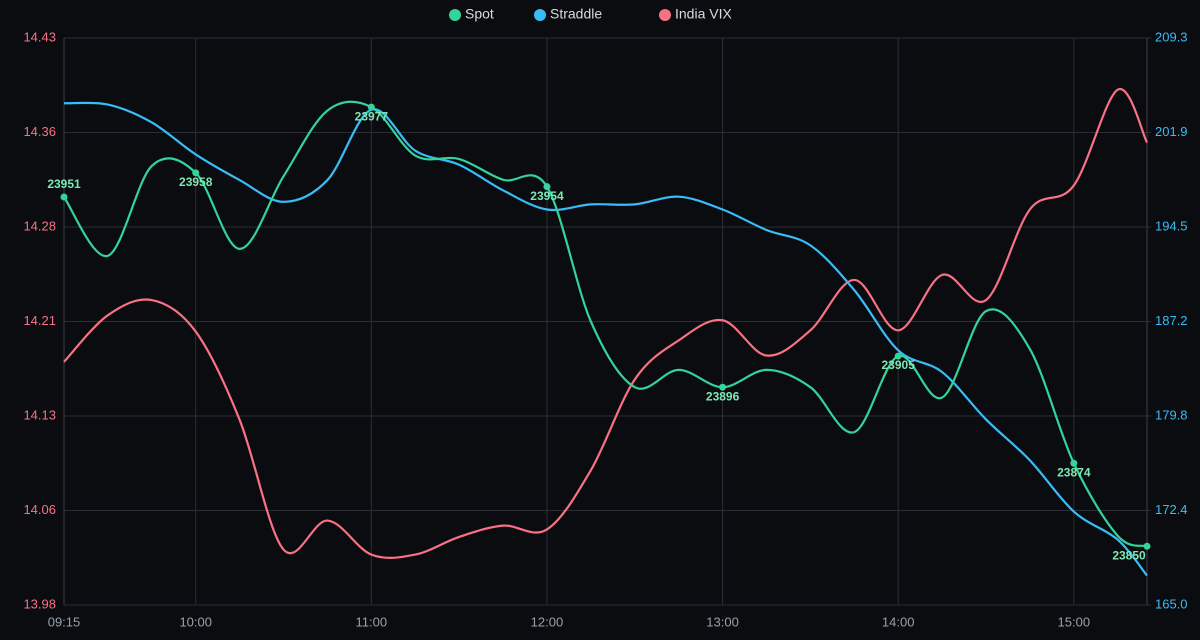  What do you see at coordinates (1171, 36) in the screenshot?
I see `y2-tick-label: 209.3` at bounding box center [1171, 36].